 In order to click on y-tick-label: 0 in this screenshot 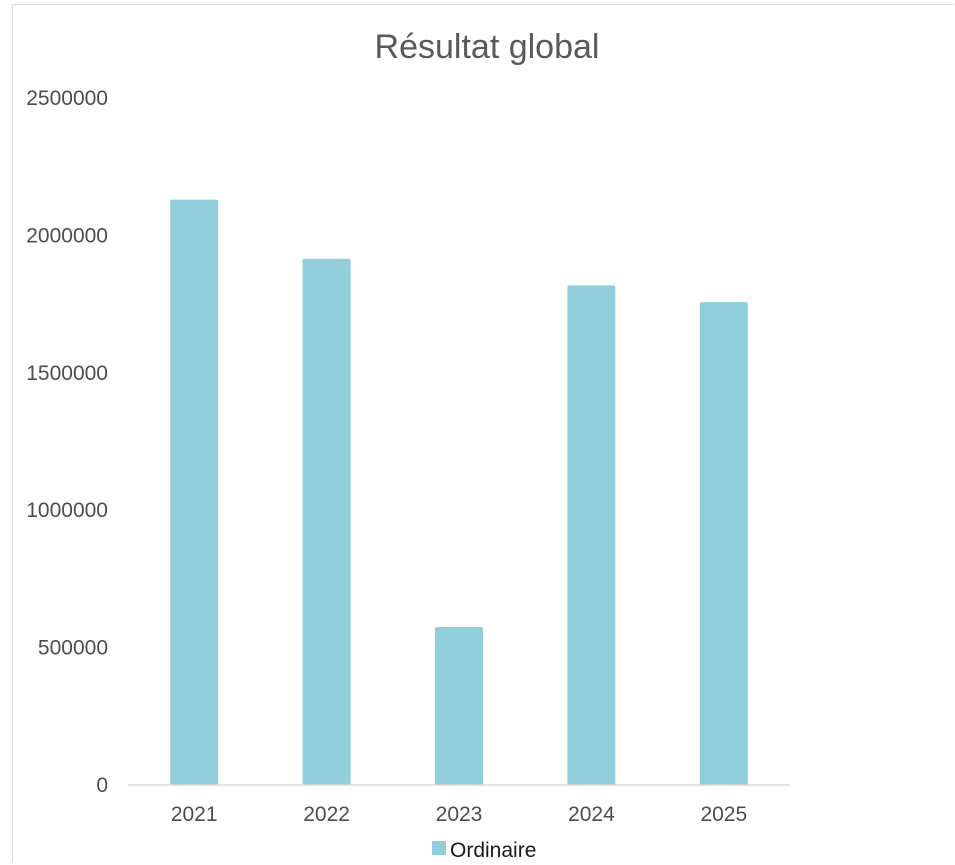, I will do `click(102, 785)`.